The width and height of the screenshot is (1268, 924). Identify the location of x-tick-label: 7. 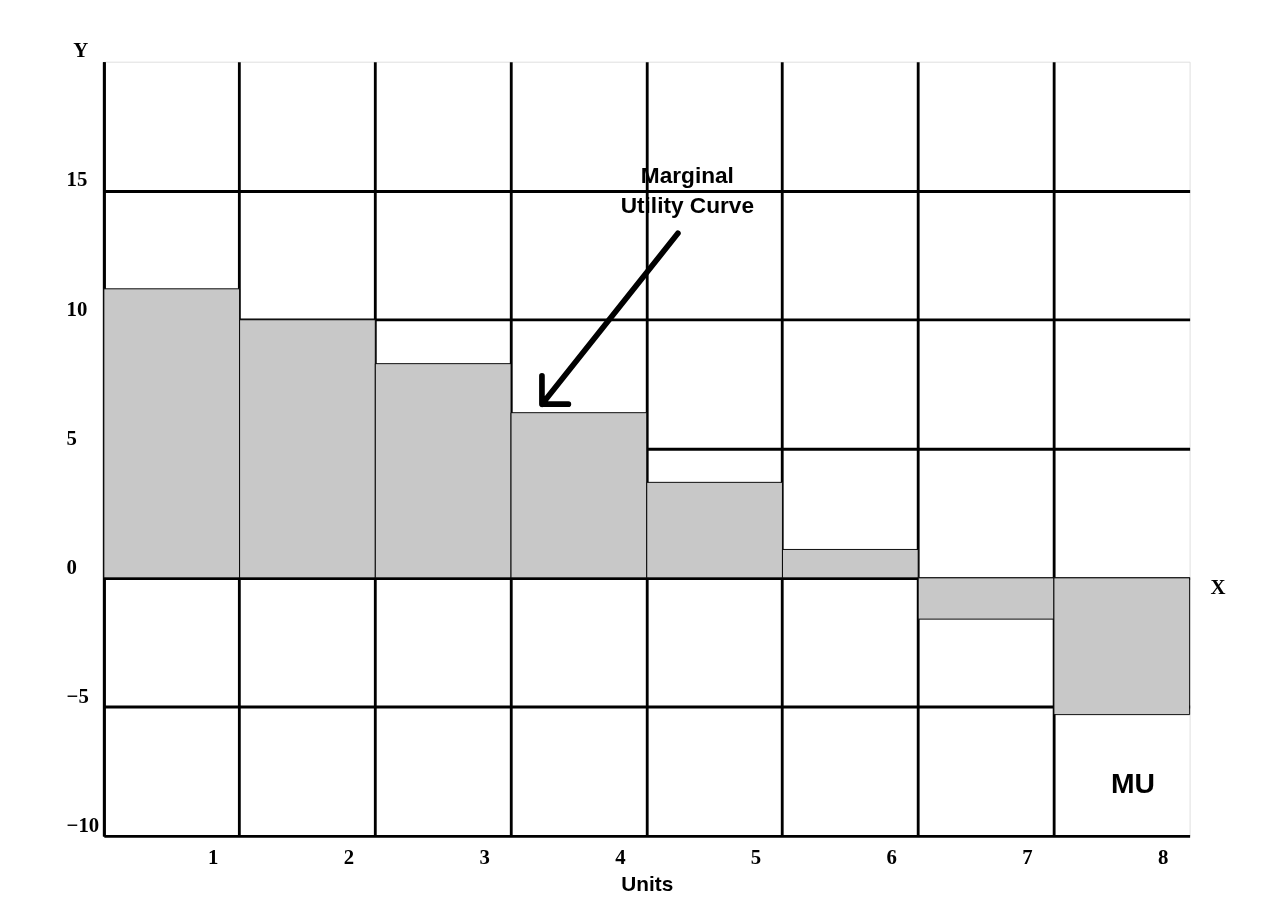
(1027, 856).